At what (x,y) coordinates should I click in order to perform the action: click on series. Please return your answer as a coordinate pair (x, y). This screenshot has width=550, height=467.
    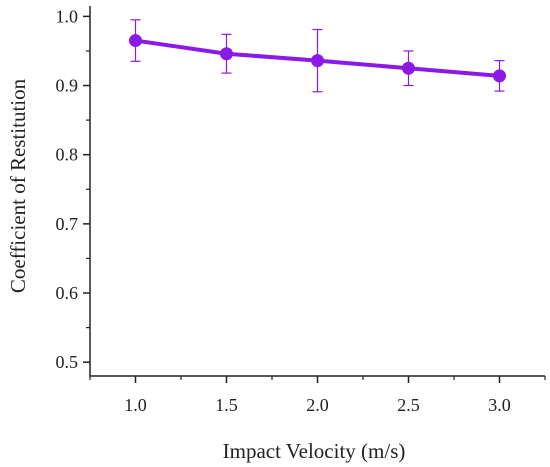
    Looking at the image, I should click on (317, 58).